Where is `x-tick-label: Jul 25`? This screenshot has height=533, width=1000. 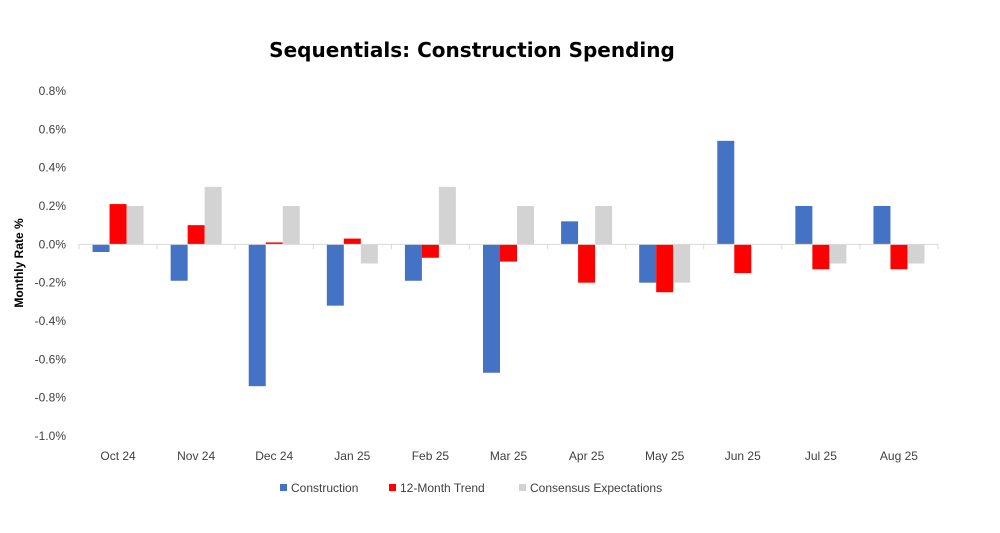 x-tick-label: Jul 25 is located at coordinates (821, 456).